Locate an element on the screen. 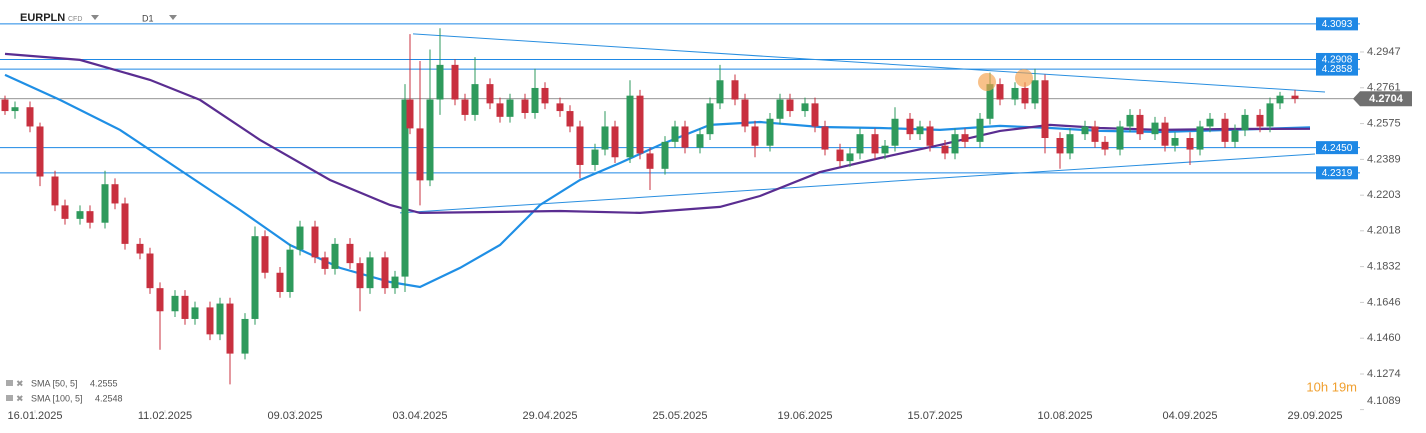 The image size is (1426, 433). symbol: EURPLN is located at coordinates (42, 18).